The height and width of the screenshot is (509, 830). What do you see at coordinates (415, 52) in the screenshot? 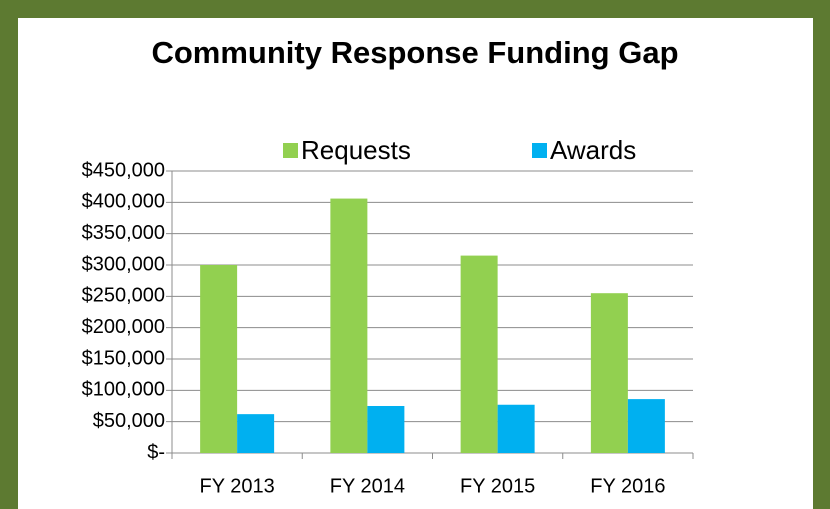
I see `chart-title: Community Response Funding Gap` at bounding box center [415, 52].